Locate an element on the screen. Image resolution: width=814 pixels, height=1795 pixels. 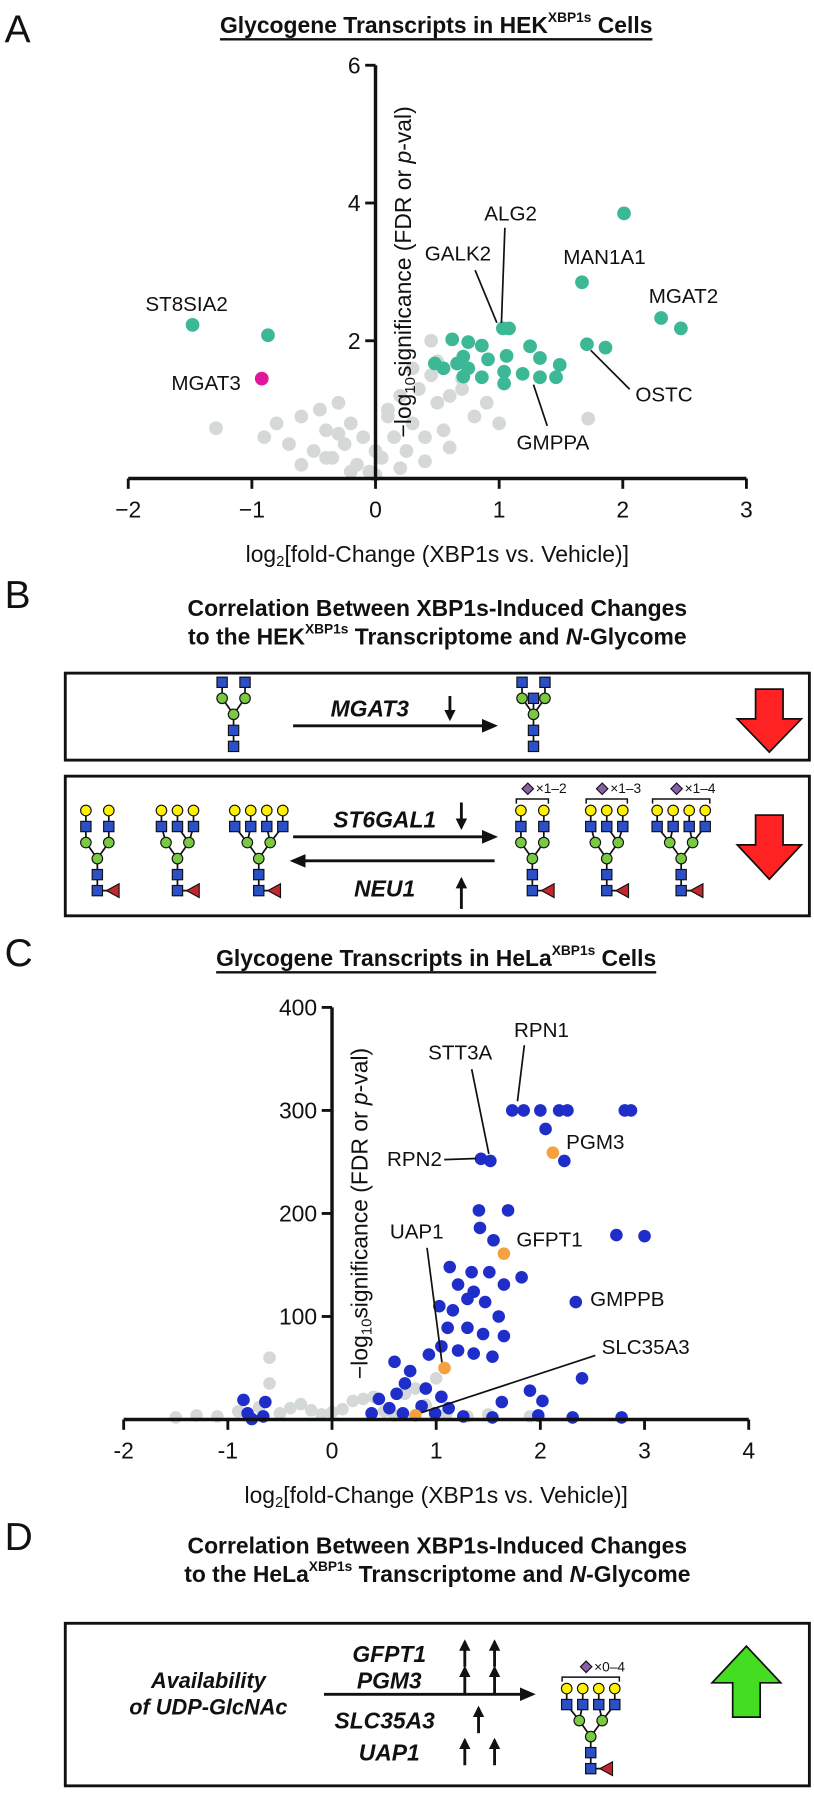
gene-annotation: PGM3 is located at coordinates (595, 1142).